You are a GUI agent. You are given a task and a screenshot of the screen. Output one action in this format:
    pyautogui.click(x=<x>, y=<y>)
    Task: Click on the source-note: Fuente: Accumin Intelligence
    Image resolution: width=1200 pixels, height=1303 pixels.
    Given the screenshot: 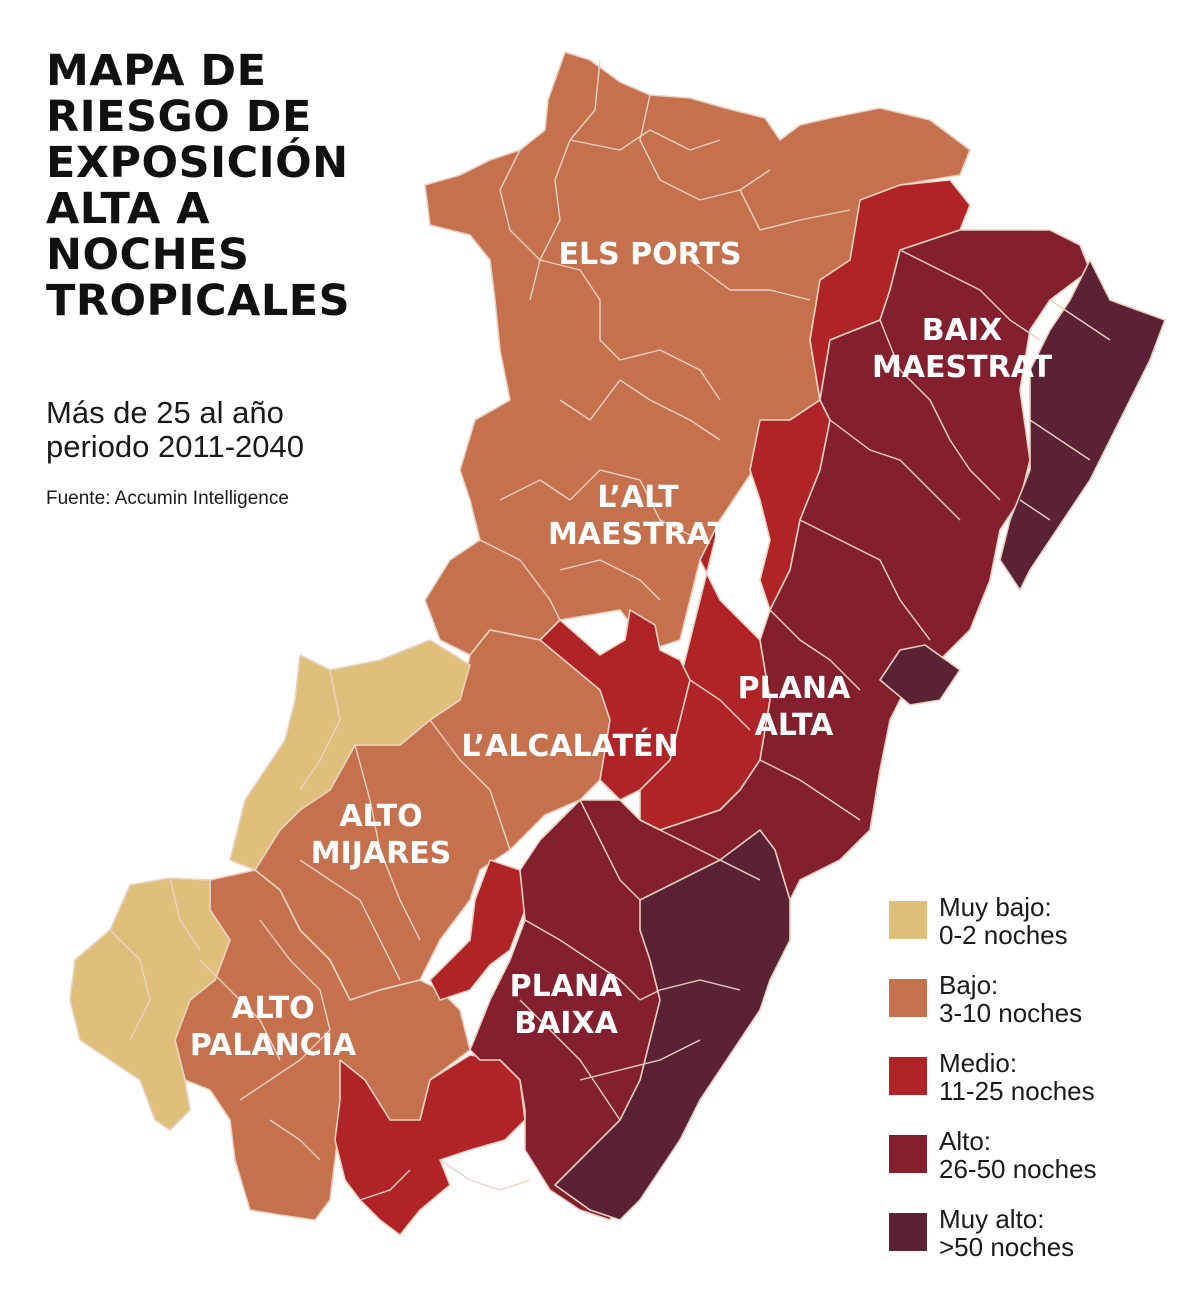 What is the action you would take?
    pyautogui.click(x=167, y=498)
    